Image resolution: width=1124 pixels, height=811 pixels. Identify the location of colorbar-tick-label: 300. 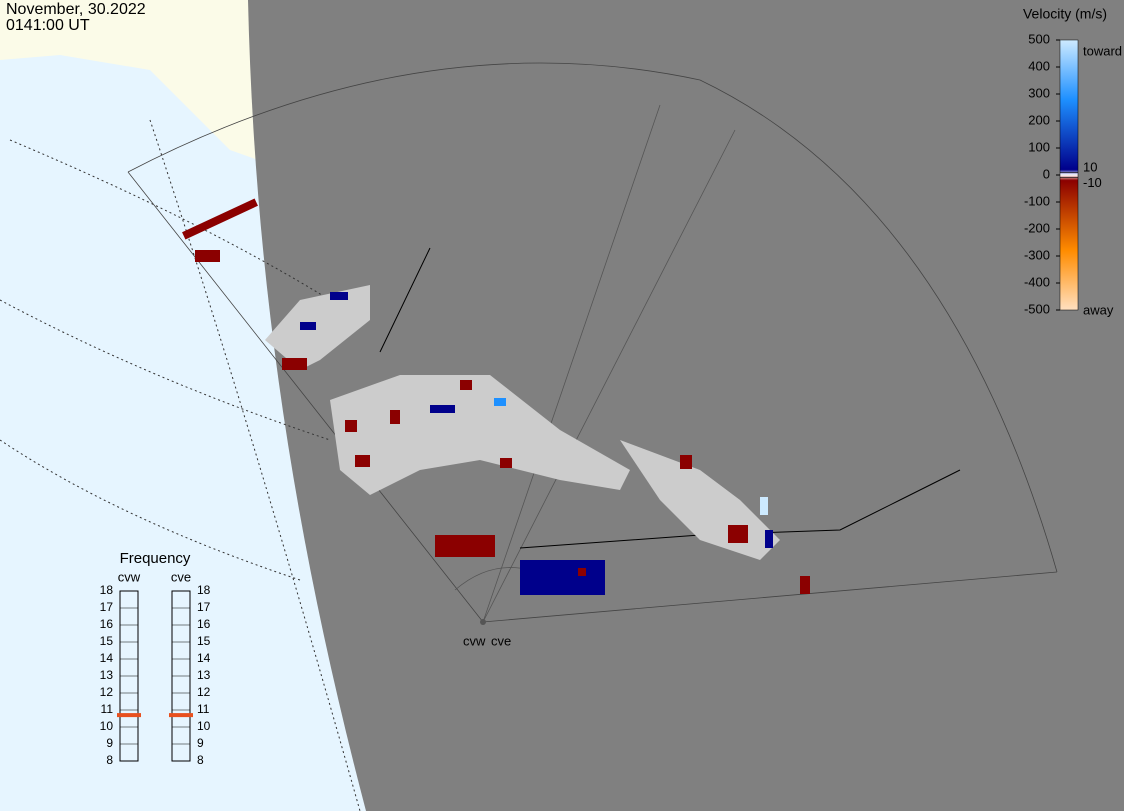
(1039, 92).